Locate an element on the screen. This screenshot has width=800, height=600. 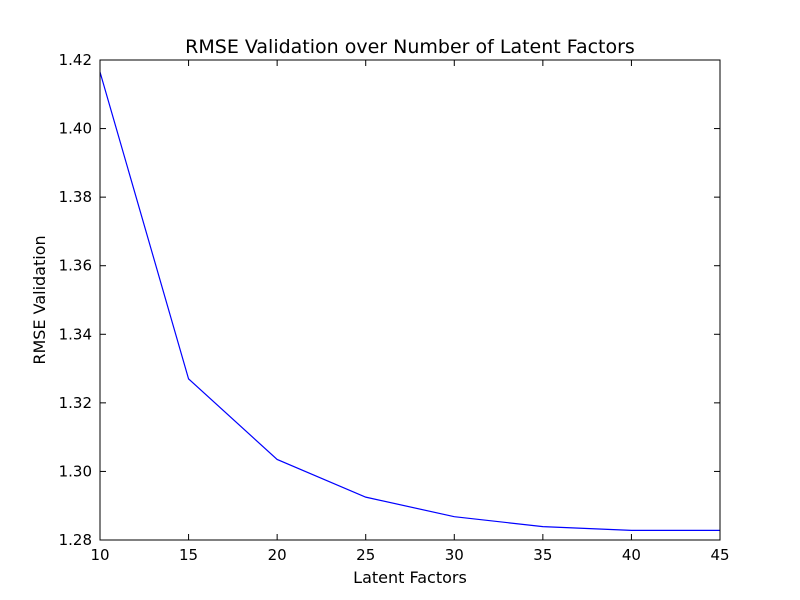
y-tick-label: 1.28 is located at coordinates (75, 540).